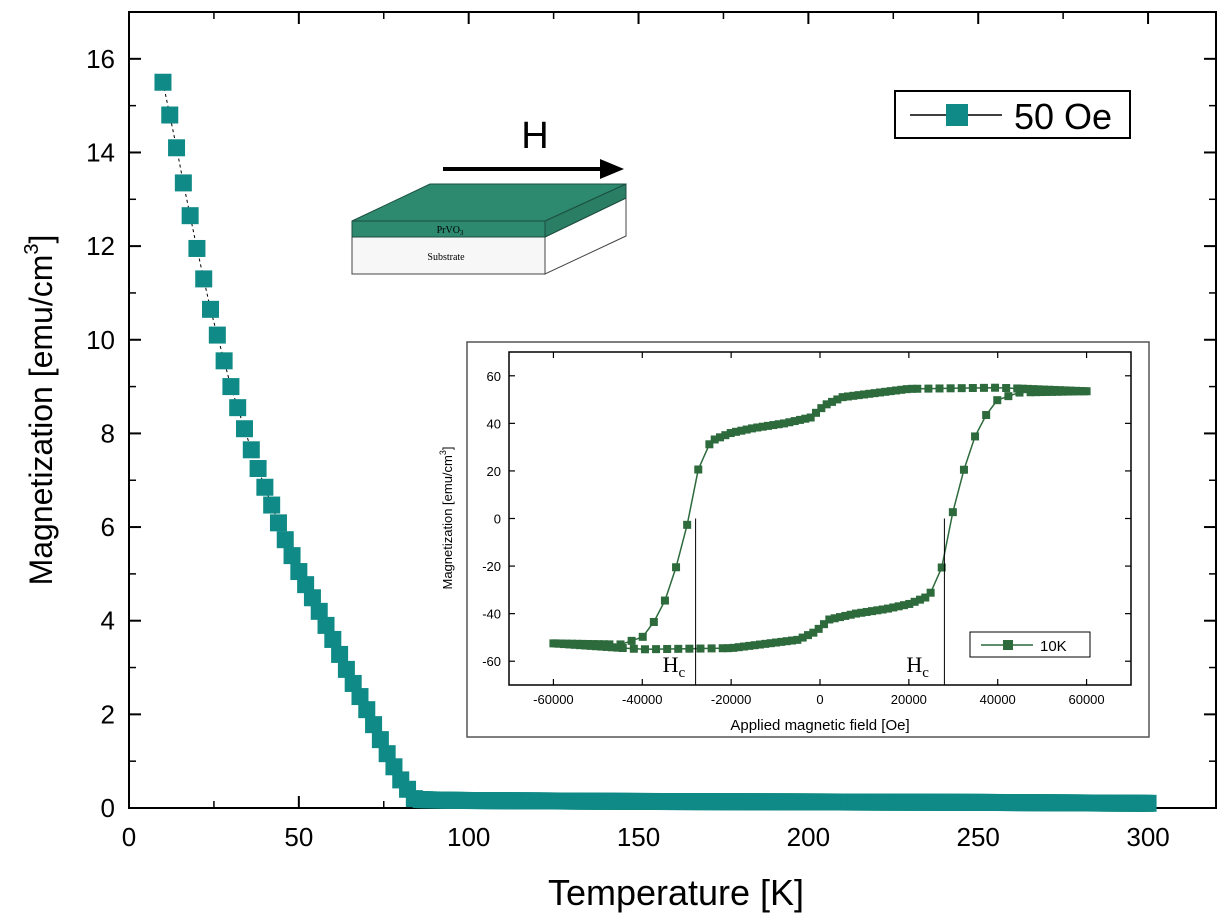 This screenshot has height=921, width=1223. Describe the element at coordinates (1008, 645) in the screenshot. I see `inset-legend-marker` at that location.